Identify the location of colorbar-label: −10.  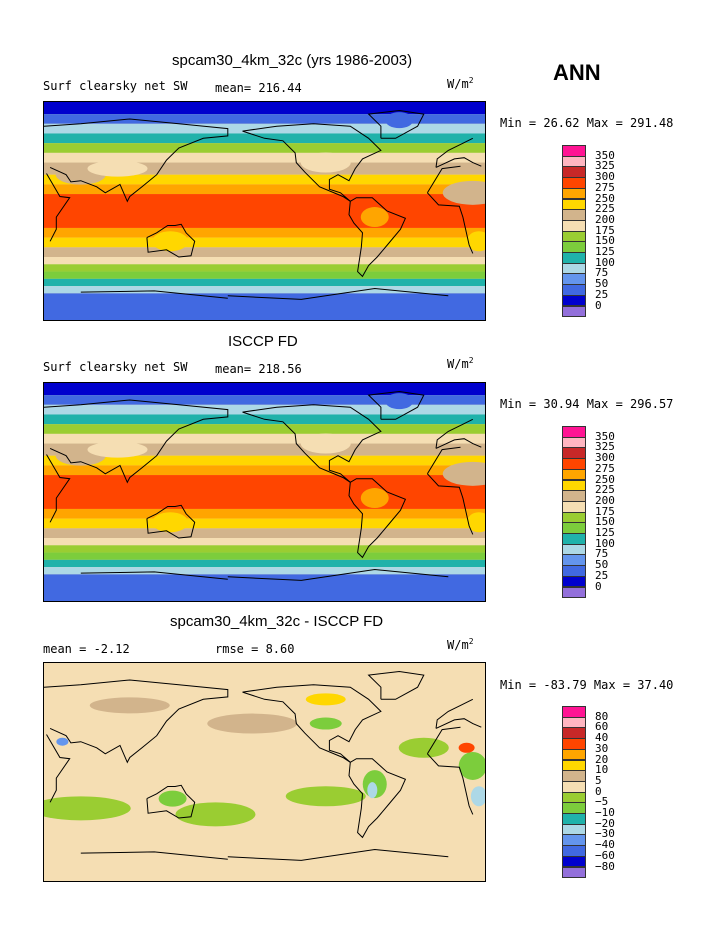
(605, 812).